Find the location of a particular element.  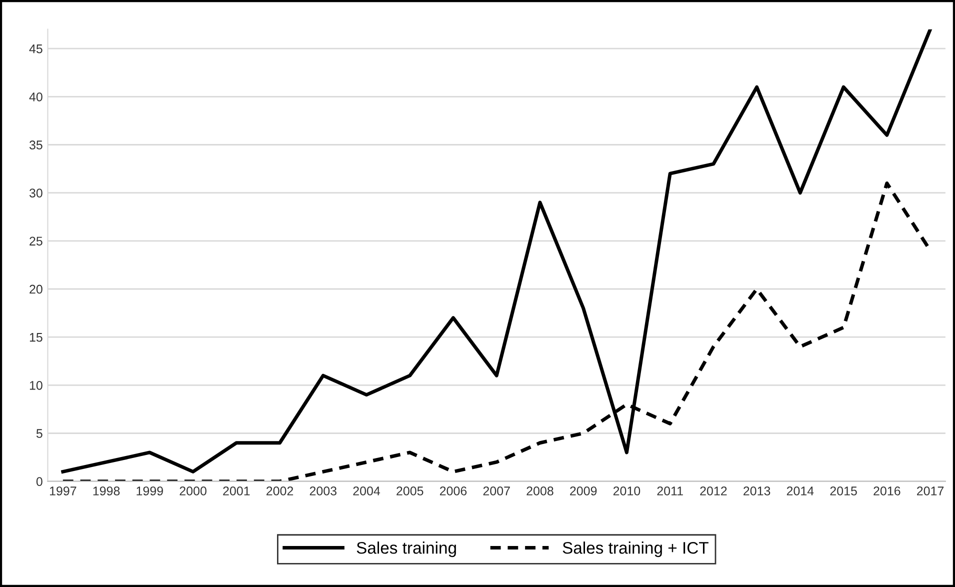

y-tick-label: 45 is located at coordinates (35, 49).